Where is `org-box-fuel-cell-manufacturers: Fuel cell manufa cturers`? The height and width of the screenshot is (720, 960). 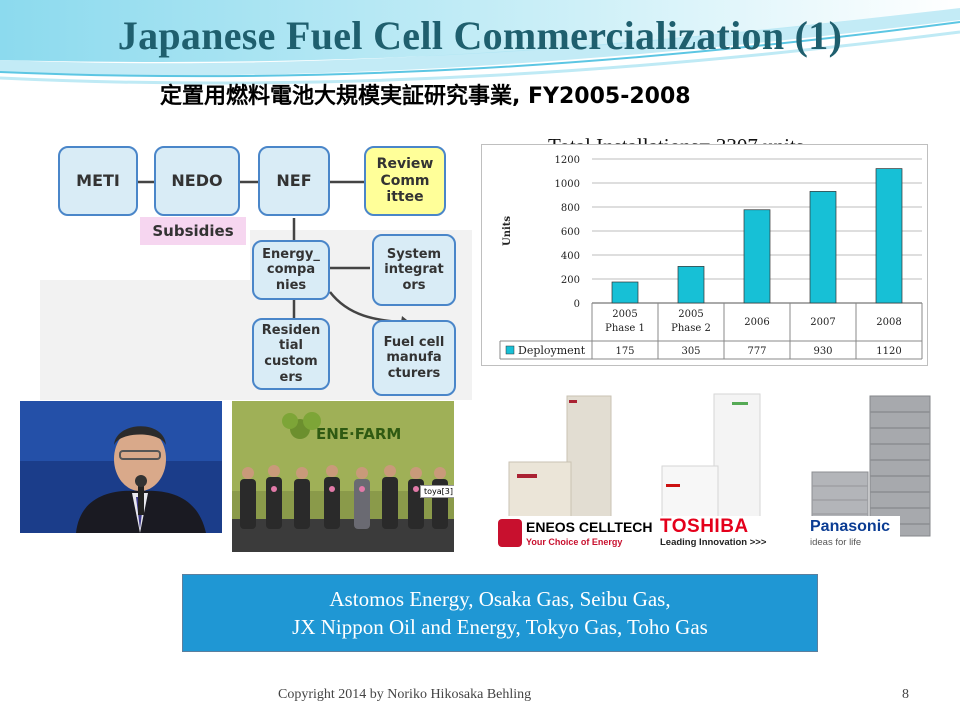
org-box-fuel-cell-manufacturers: Fuel cell manufa cturers is located at coordinates (414, 358).